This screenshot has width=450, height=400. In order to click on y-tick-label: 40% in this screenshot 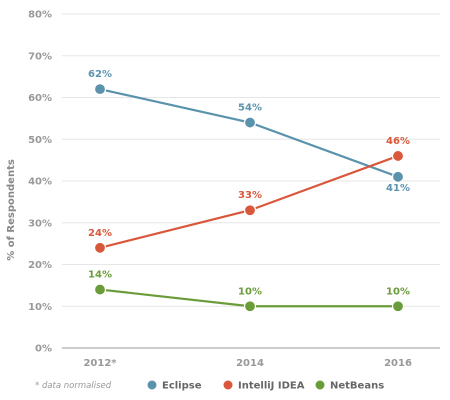, I will do `click(40, 182)`.